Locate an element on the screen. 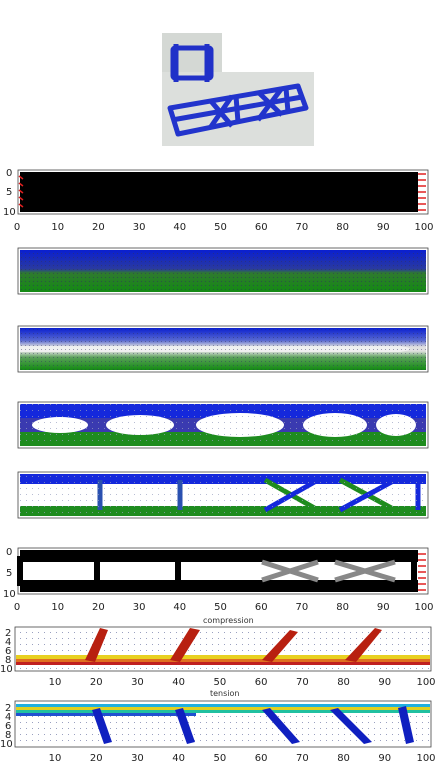  p1-xtick-7: 70 is located at coordinates (302, 227).